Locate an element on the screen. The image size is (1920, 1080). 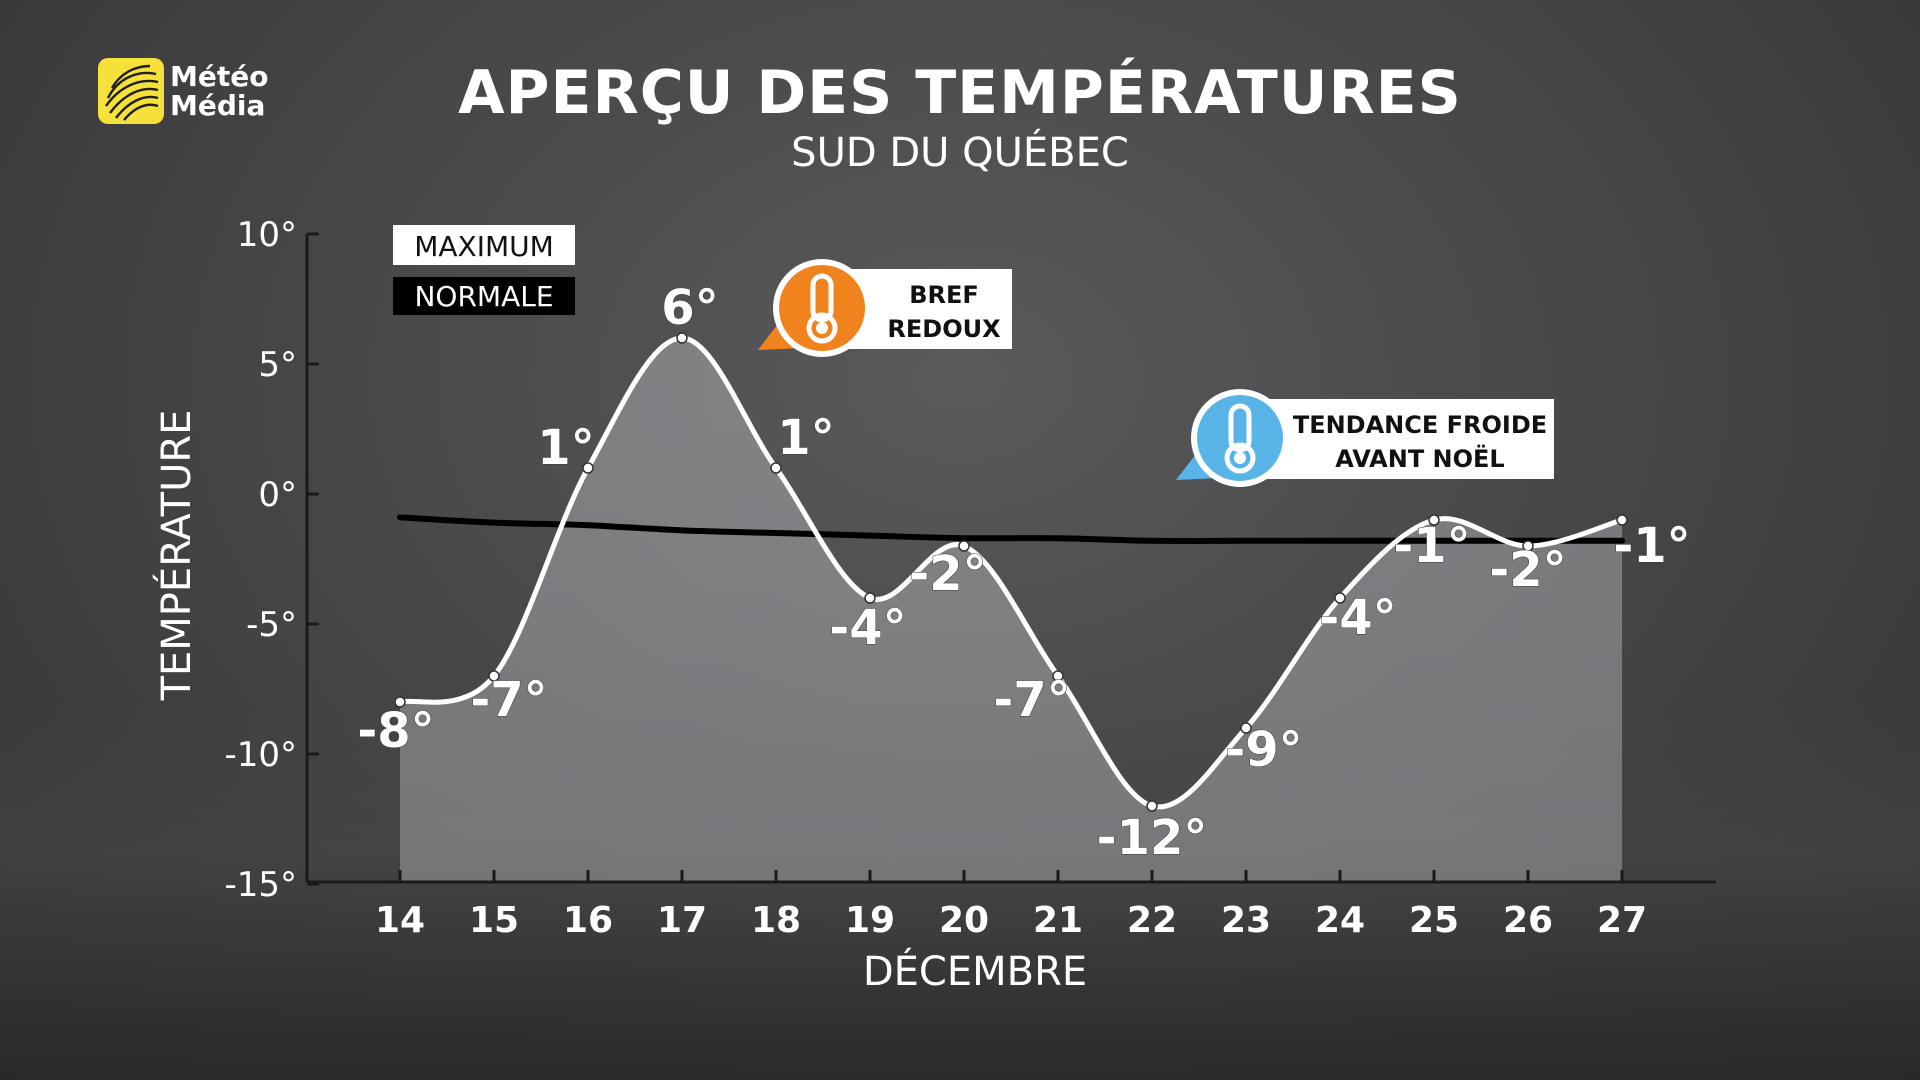
legend-maximum-swatch is located at coordinates (484, 245).